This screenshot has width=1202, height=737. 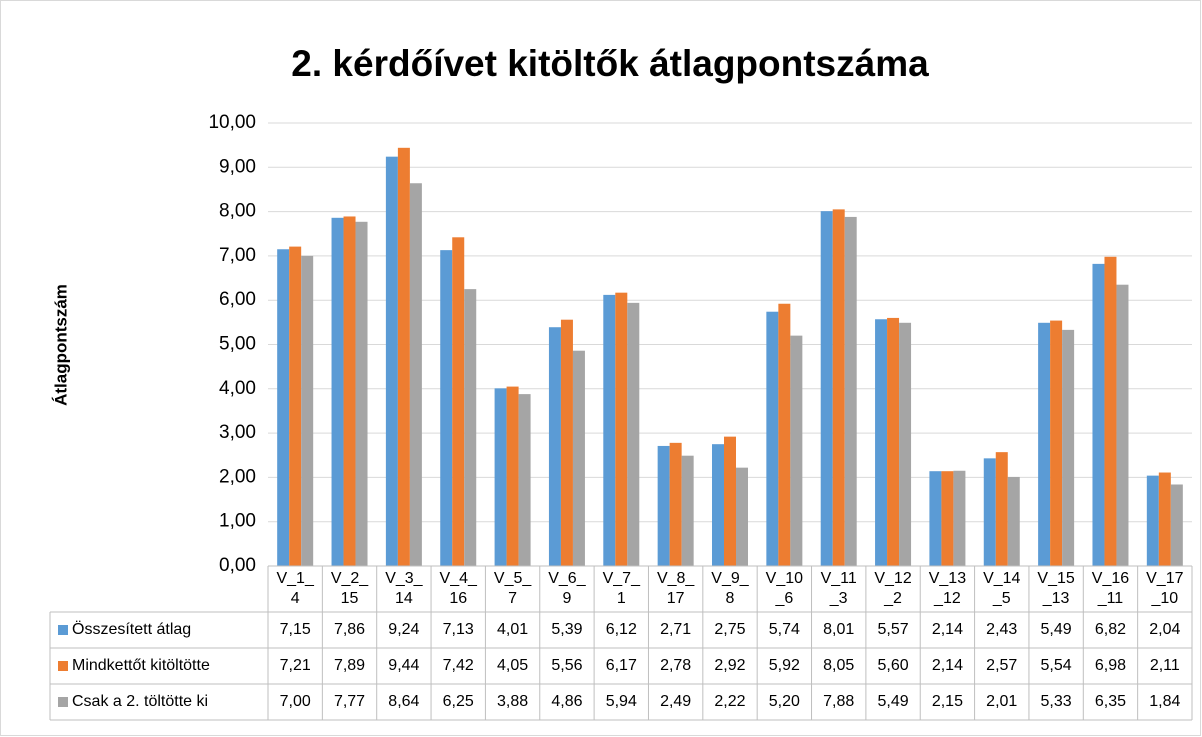 What do you see at coordinates (237, 255) in the screenshot?
I see `y-tick-label: 7,00` at bounding box center [237, 255].